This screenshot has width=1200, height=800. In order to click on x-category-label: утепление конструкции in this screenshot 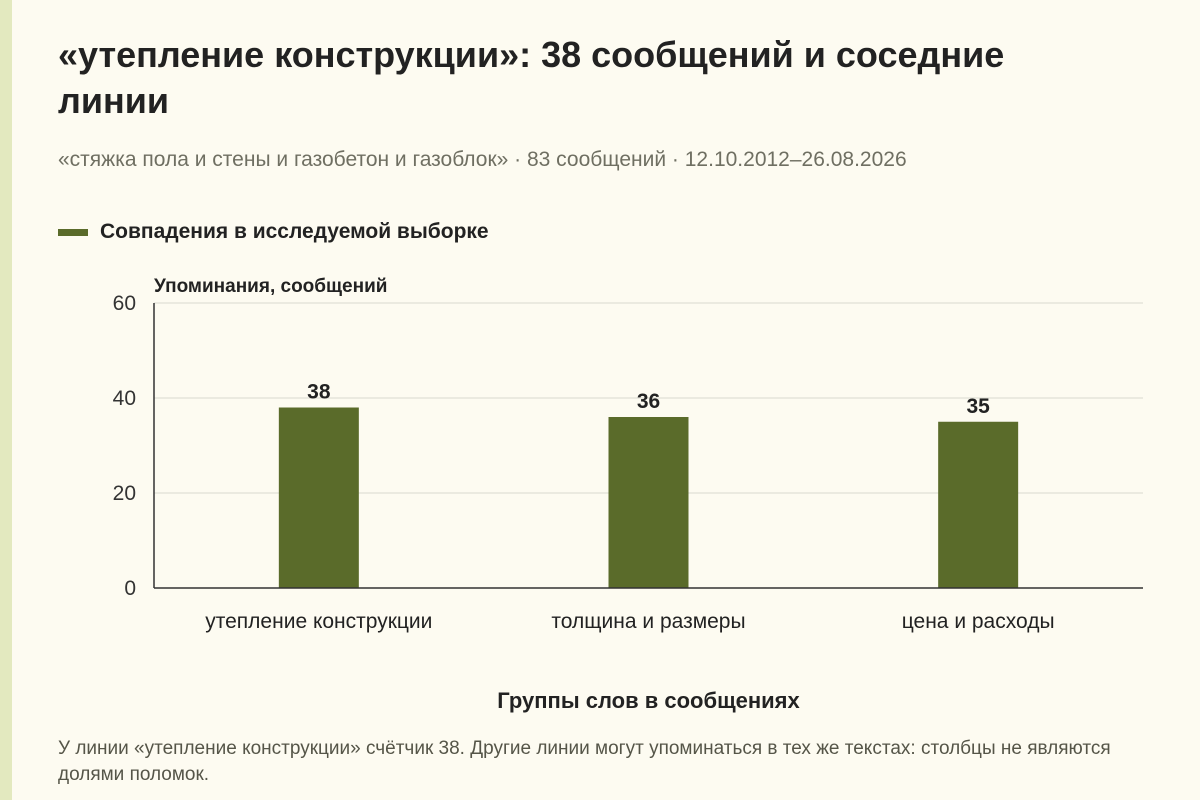, I will do `click(318, 621)`.